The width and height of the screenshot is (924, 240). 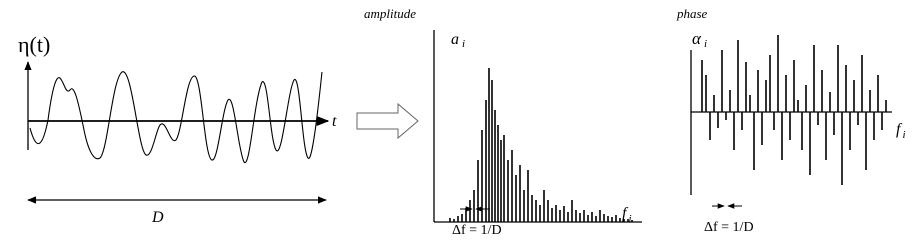 What do you see at coordinates (455, 39) in the screenshot?
I see `symbol: a` at bounding box center [455, 39].